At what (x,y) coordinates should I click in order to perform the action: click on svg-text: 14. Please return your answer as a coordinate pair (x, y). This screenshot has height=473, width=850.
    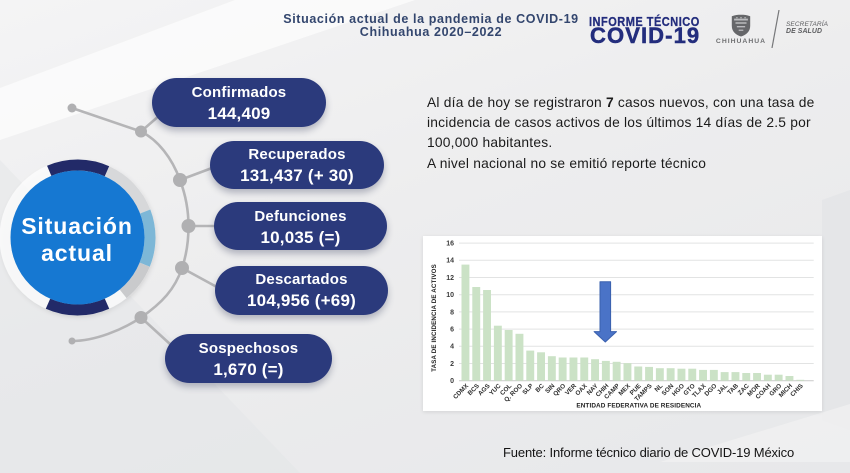
    Looking at the image, I should click on (450, 261).